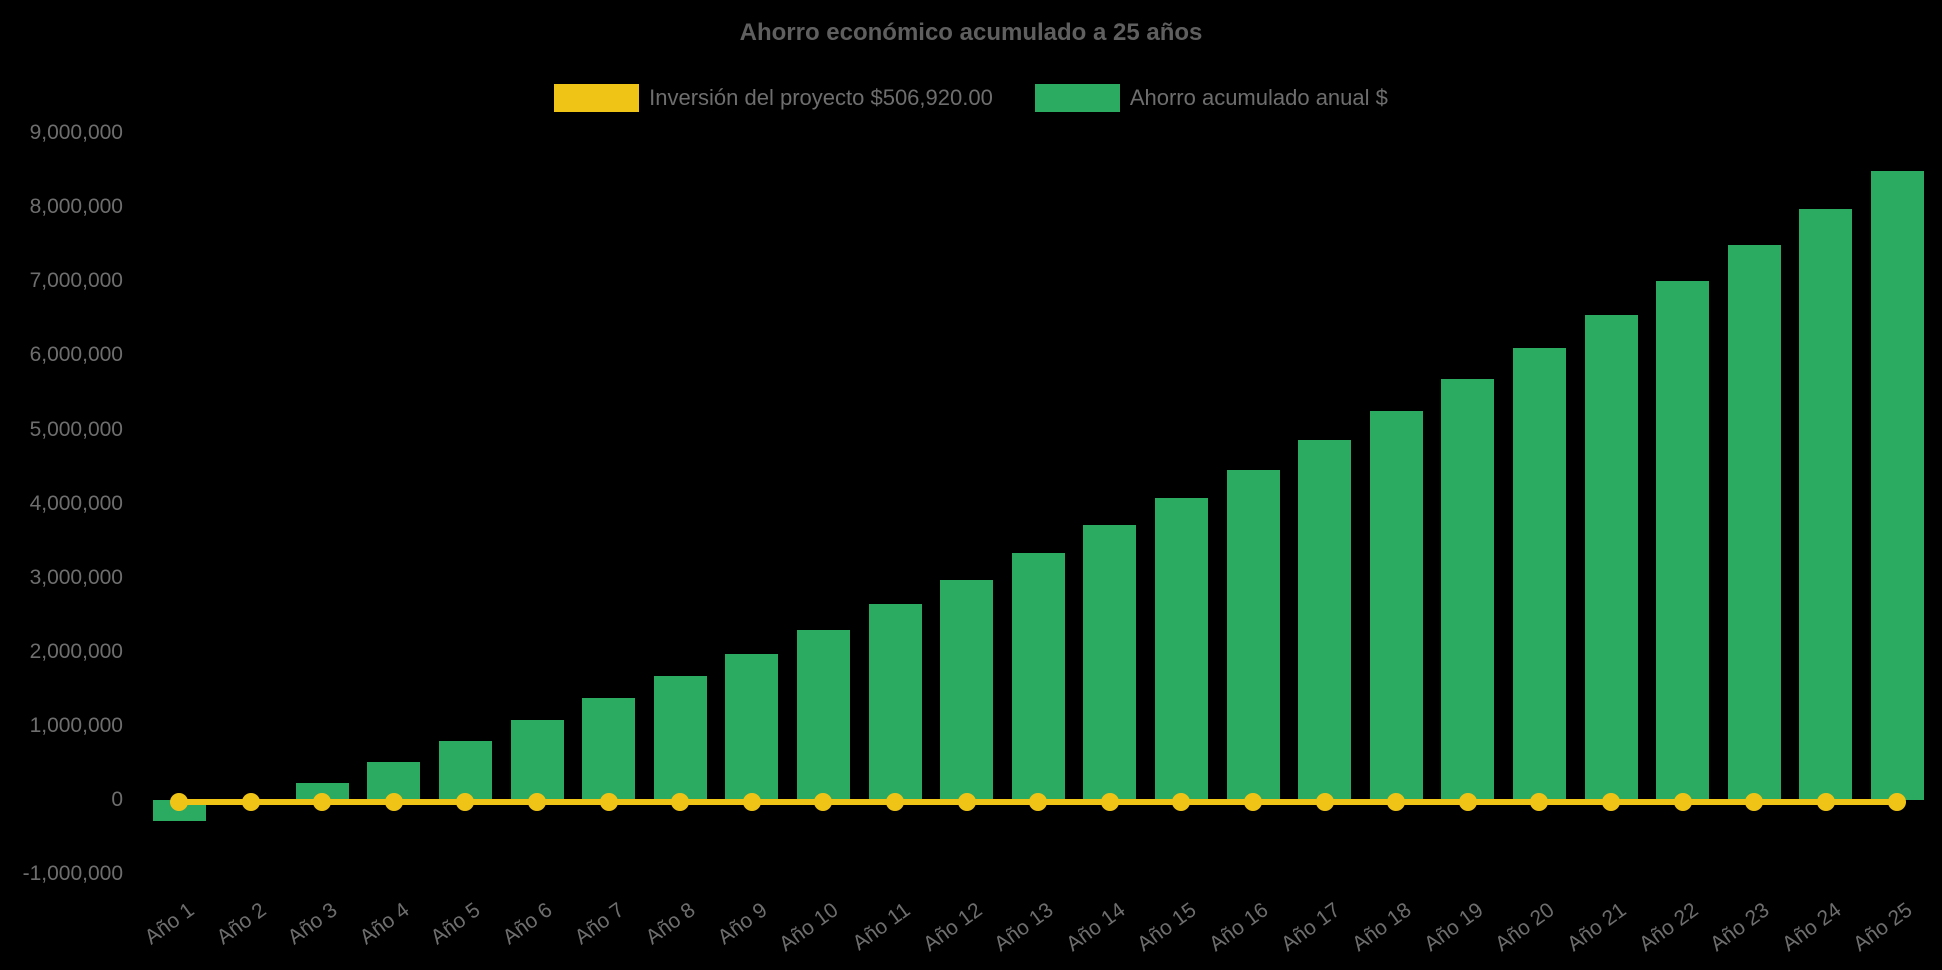 This screenshot has width=1942, height=970. What do you see at coordinates (76, 651) in the screenshot?
I see `y-tick-label: 2,000,000` at bounding box center [76, 651].